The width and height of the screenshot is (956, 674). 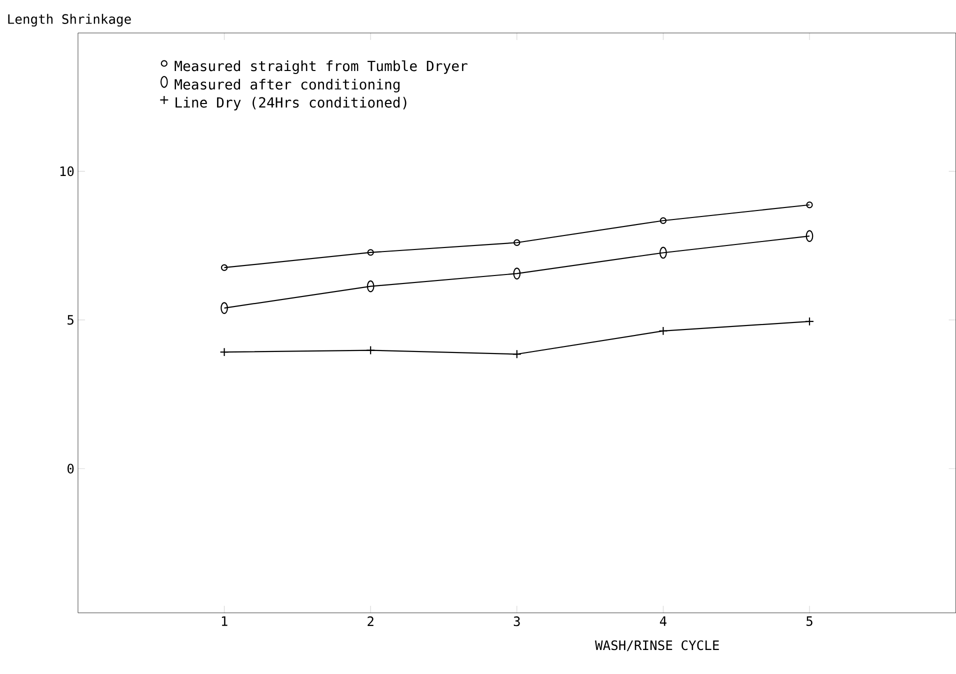 I want to click on y-tick-label: 0, so click(x=71, y=469).